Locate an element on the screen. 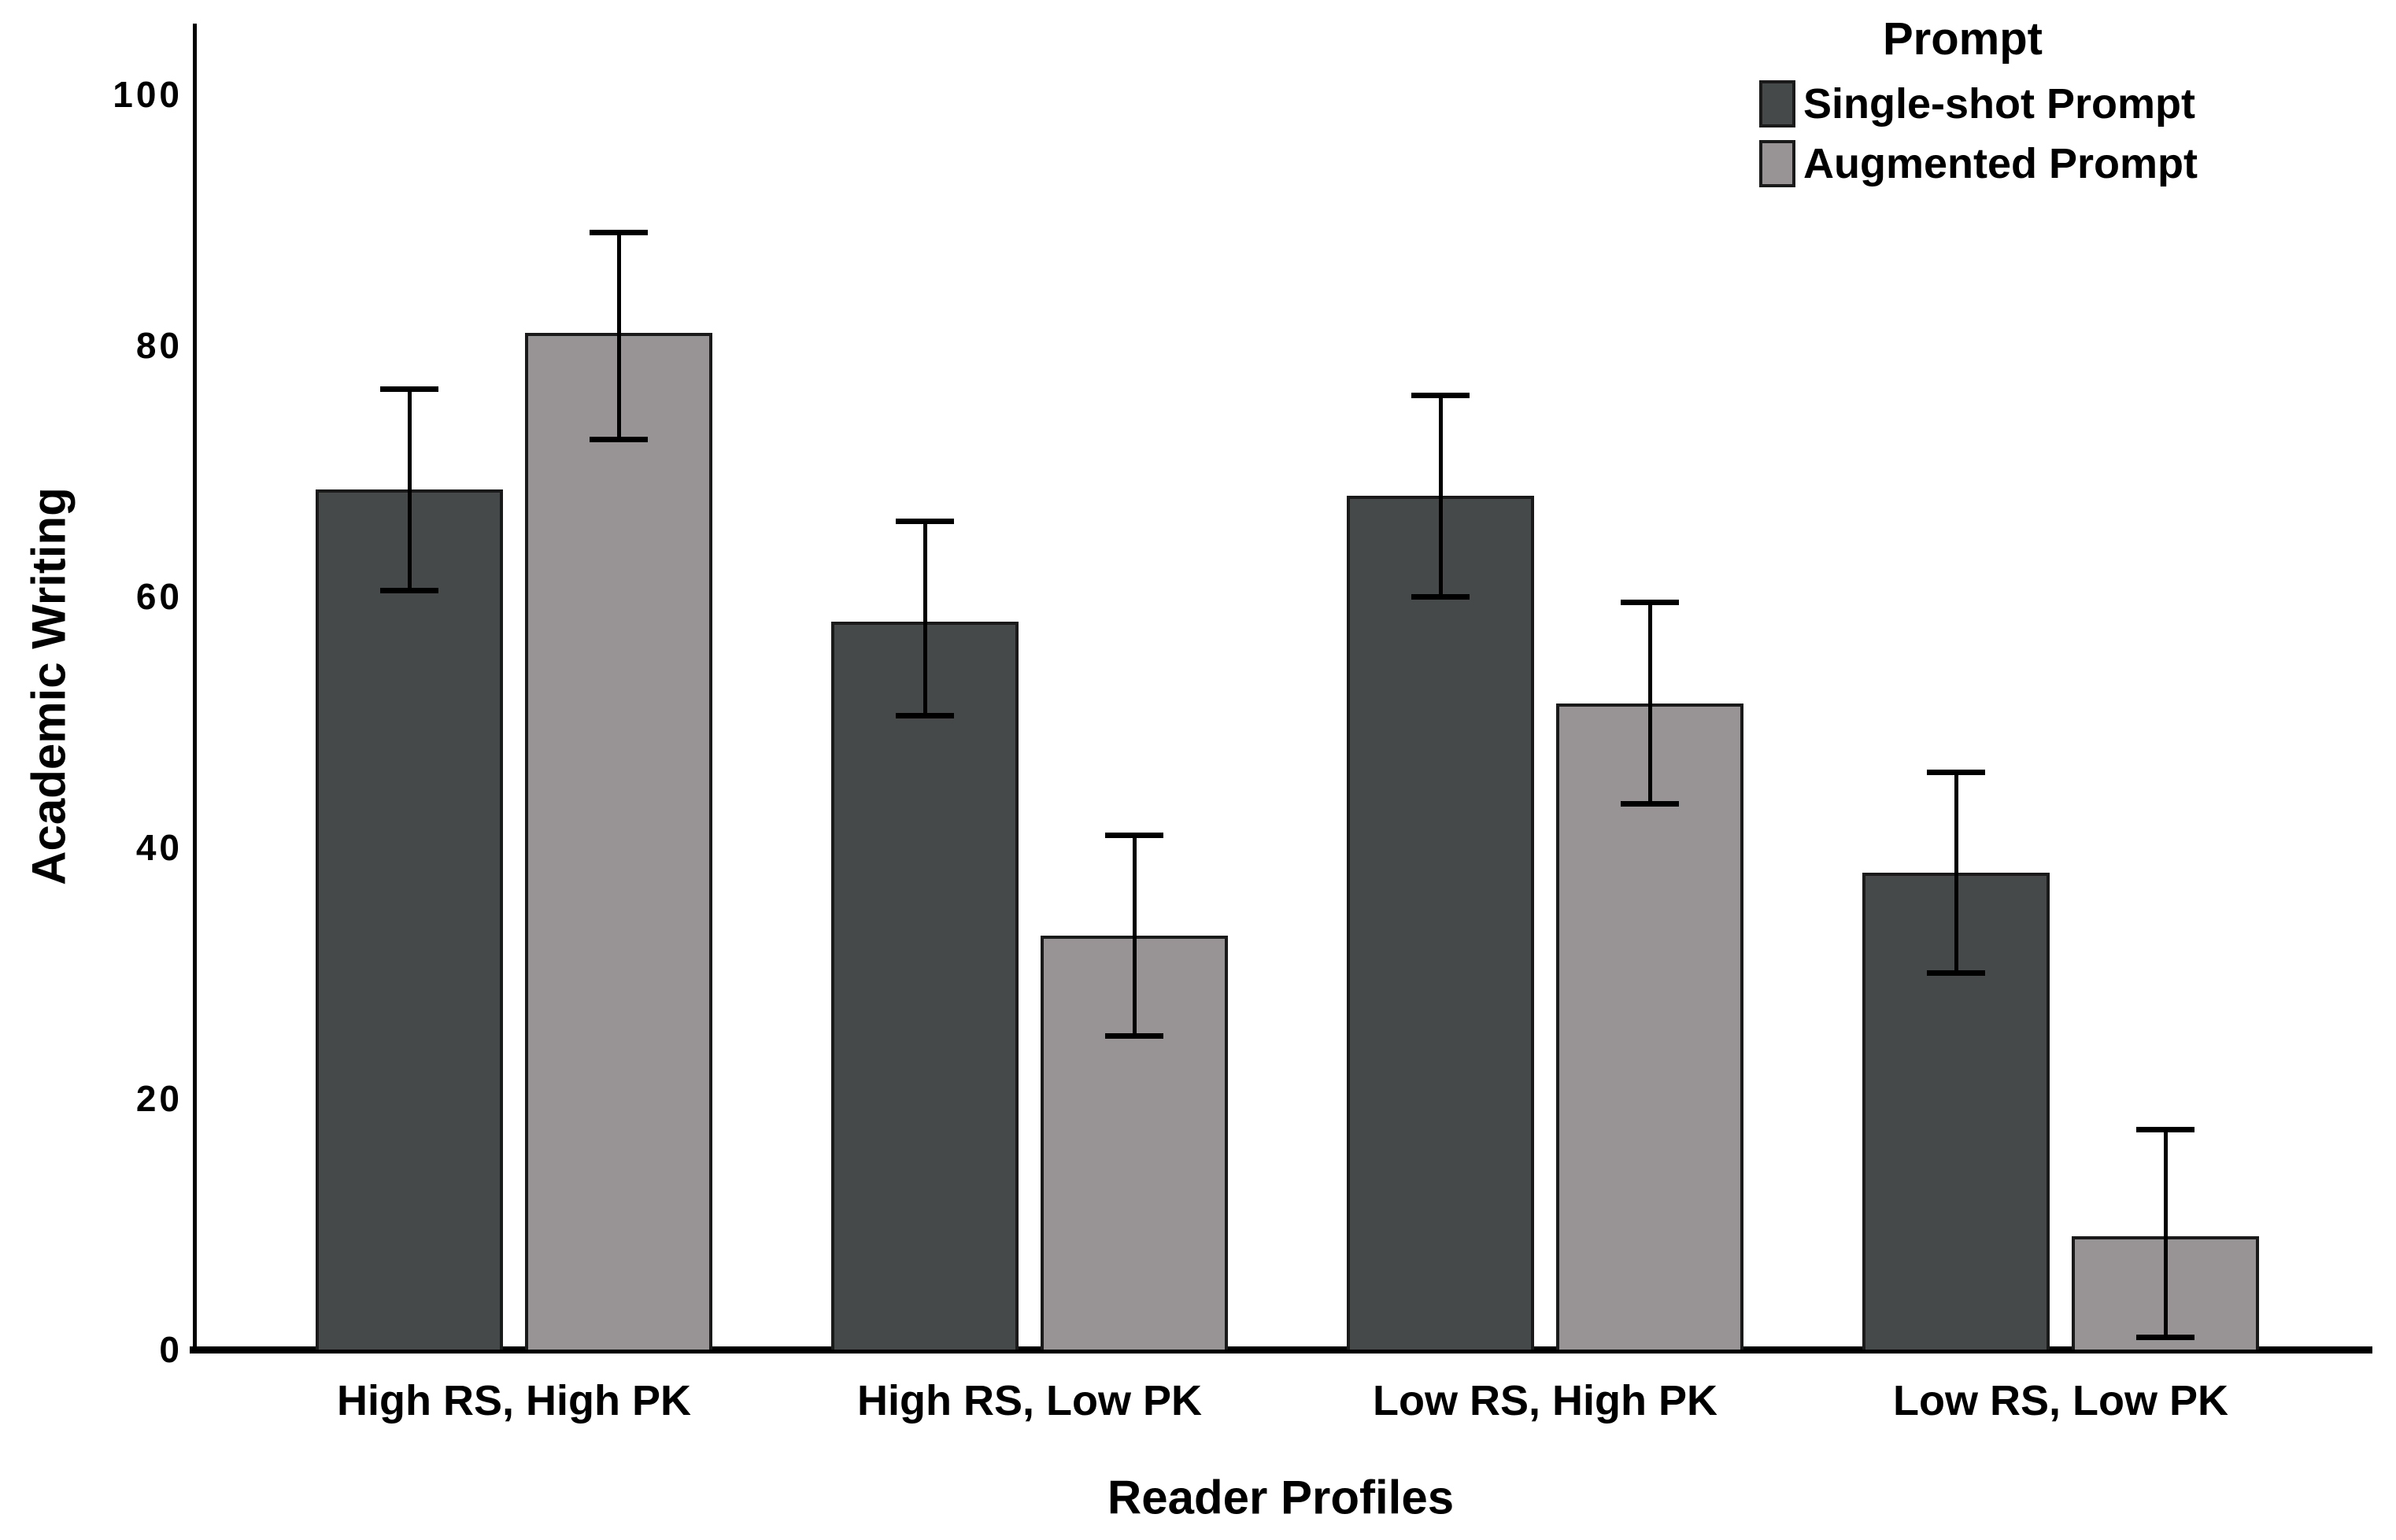  x-category-label: High RS, High PK is located at coordinates (514, 1400).